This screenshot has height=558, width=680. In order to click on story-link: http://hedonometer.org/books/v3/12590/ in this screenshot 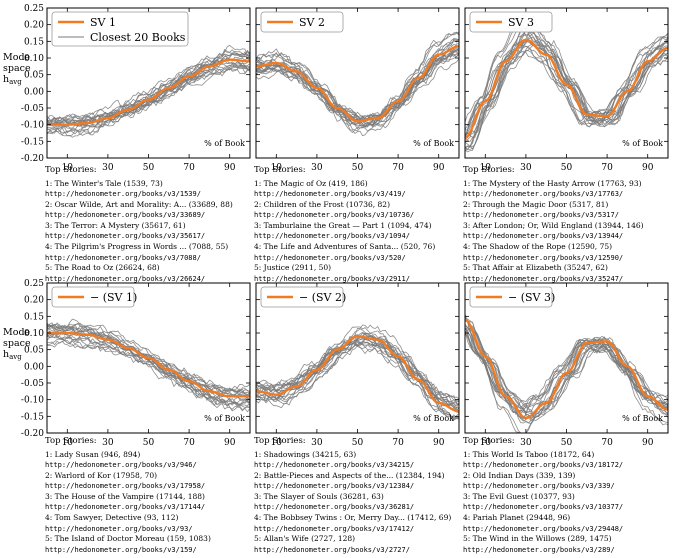, I will do `click(543, 257)`.